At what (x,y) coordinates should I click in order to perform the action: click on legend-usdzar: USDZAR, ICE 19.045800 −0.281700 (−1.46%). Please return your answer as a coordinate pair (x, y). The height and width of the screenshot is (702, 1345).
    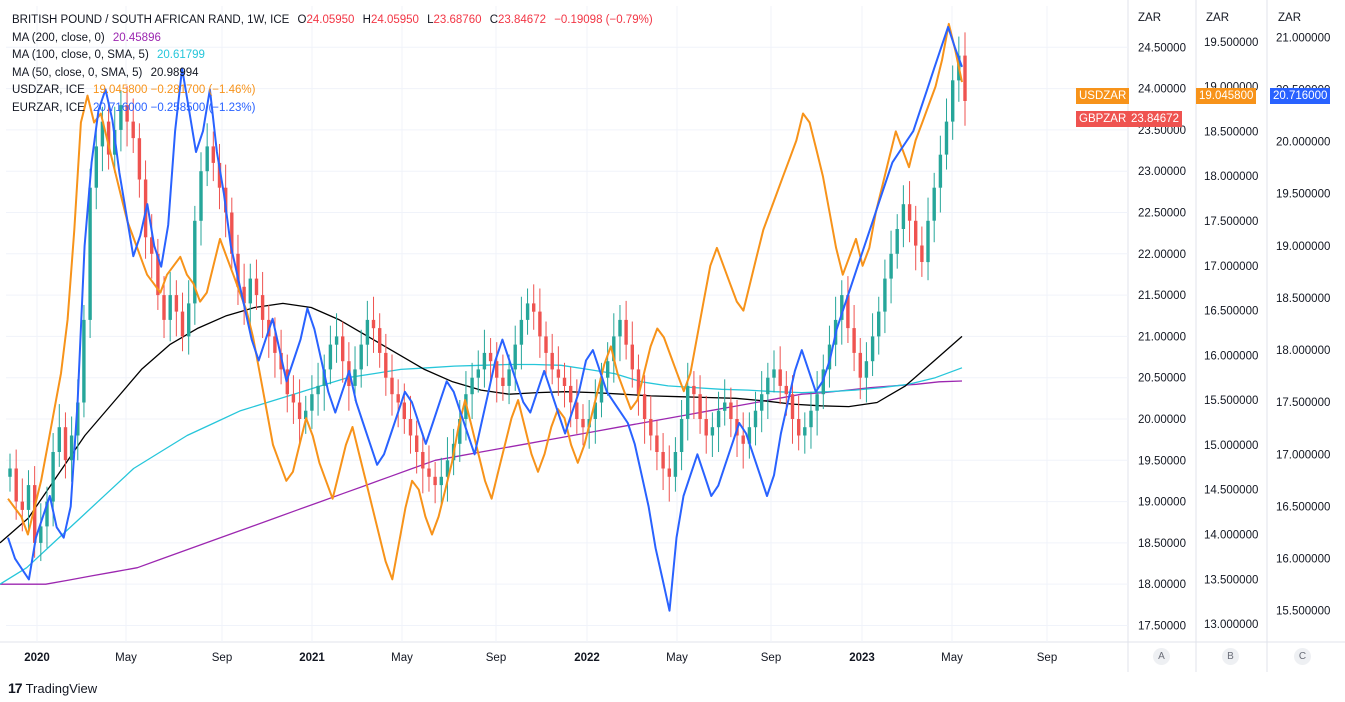
    Looking at the image, I should click on (332, 91).